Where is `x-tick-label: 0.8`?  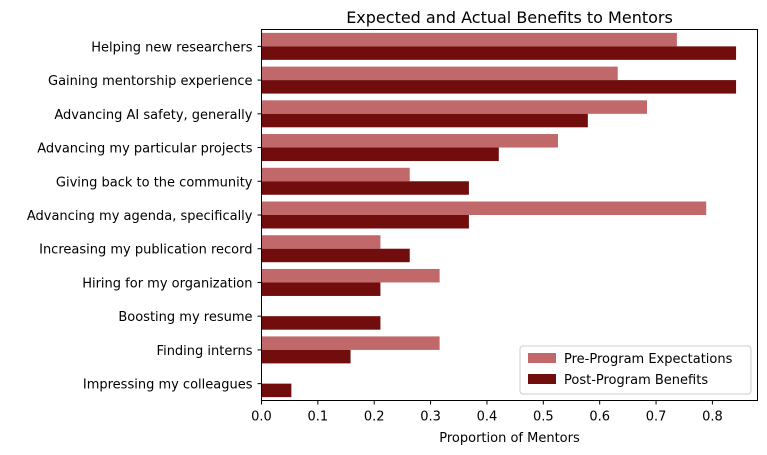
x-tick-label: 0.8 is located at coordinates (712, 417).